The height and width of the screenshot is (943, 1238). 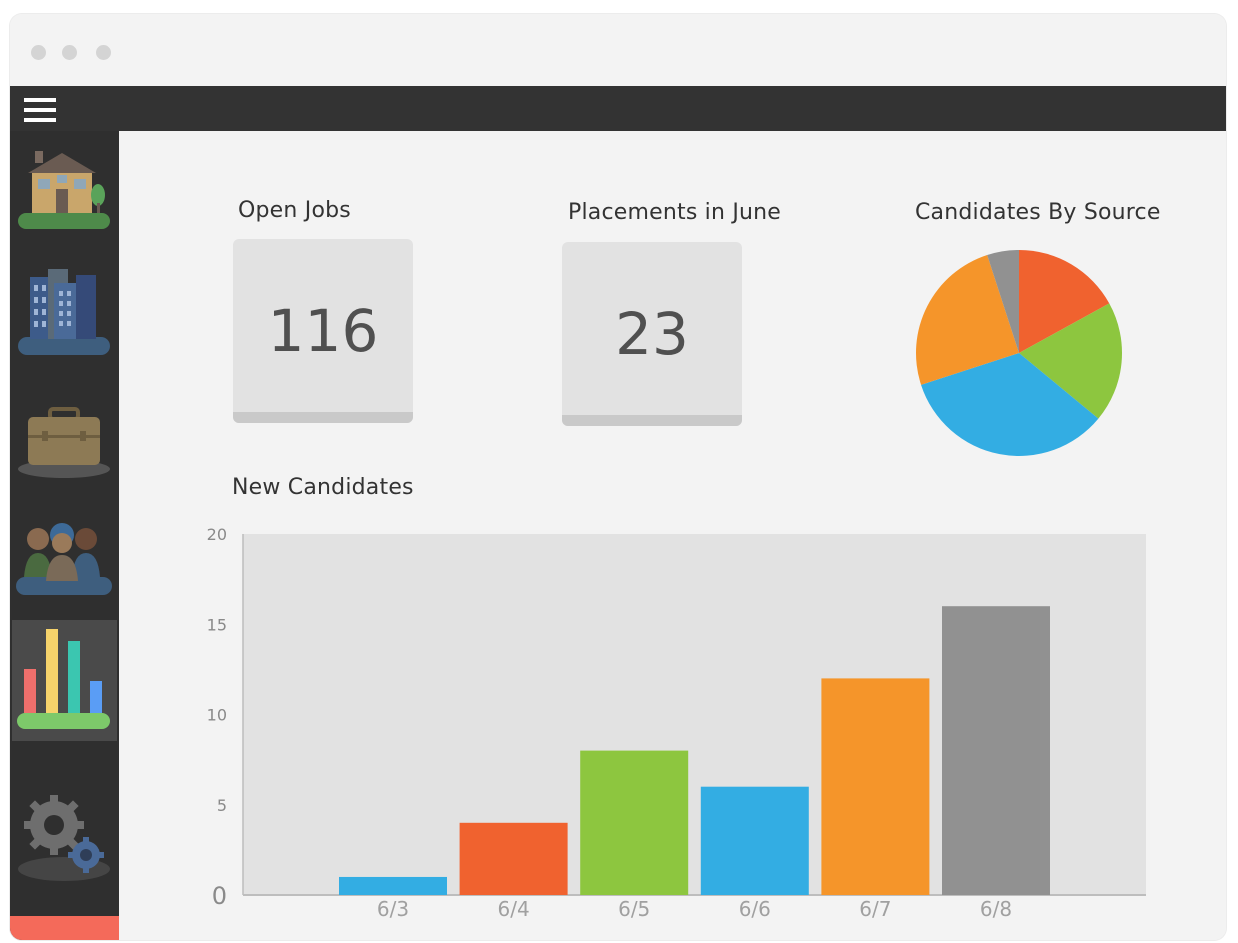 I want to click on candidates-by-source-title: Candidates By Source, so click(x=1038, y=212).